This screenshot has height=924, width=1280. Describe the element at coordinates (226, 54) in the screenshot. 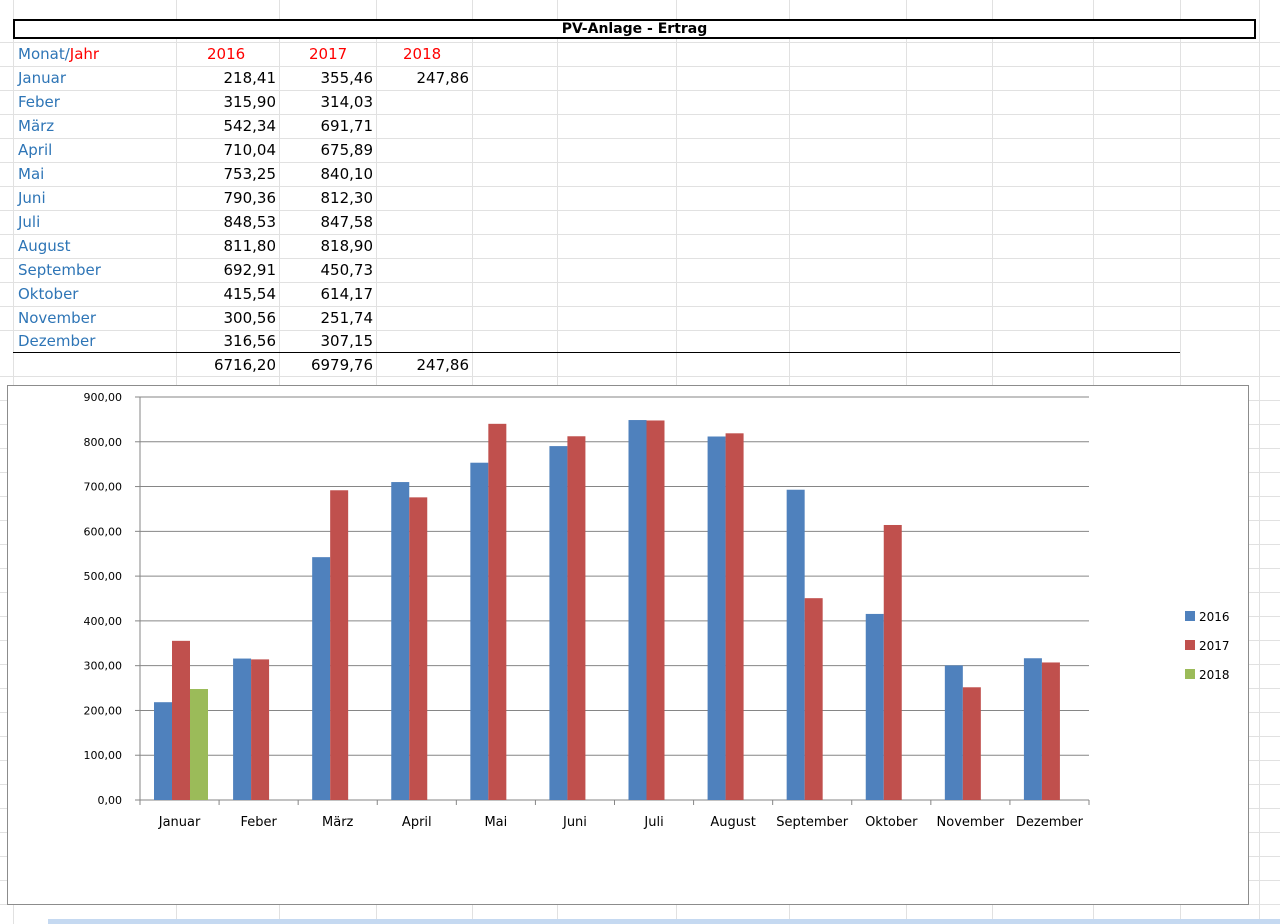

I see `header-year-2016: 2016` at that location.